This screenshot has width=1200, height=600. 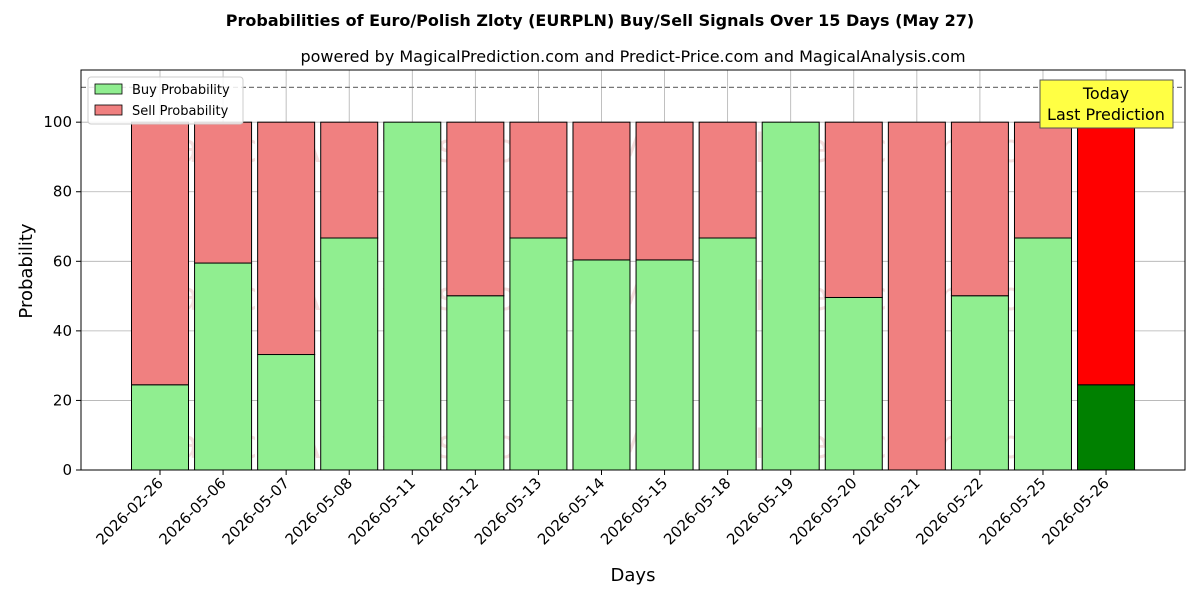 What do you see at coordinates (180, 111) in the screenshot?
I see `legend-label-sell: Sell Probability` at bounding box center [180, 111].